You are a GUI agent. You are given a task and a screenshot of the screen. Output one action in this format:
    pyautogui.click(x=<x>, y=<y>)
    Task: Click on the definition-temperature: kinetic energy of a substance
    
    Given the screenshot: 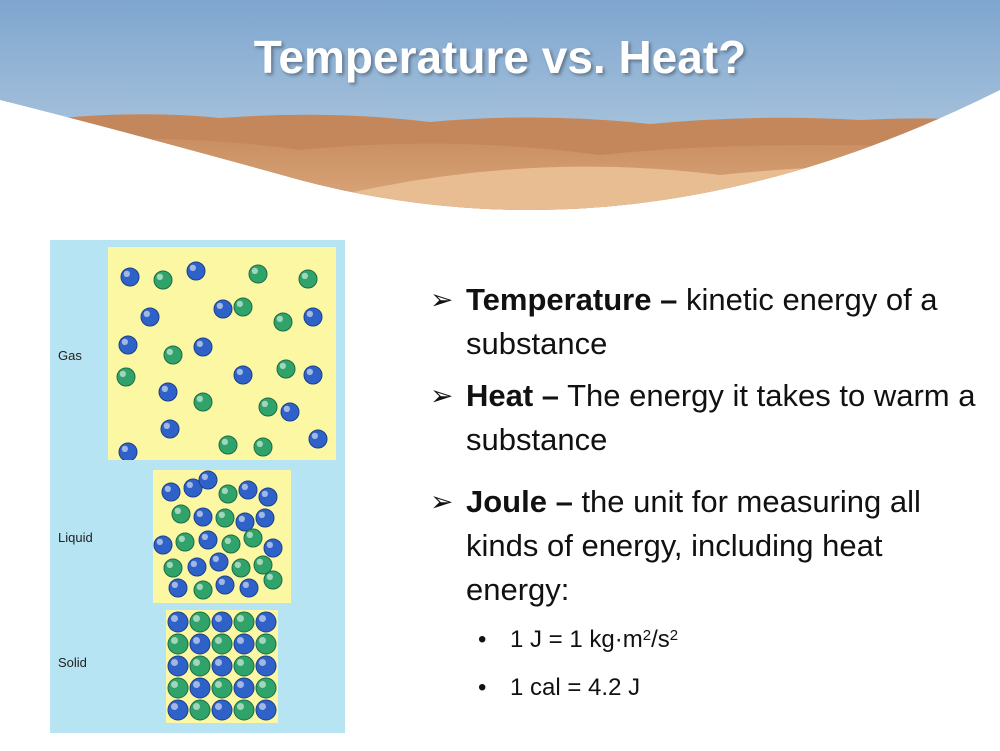 What is the action you would take?
    pyautogui.click(x=702, y=321)
    